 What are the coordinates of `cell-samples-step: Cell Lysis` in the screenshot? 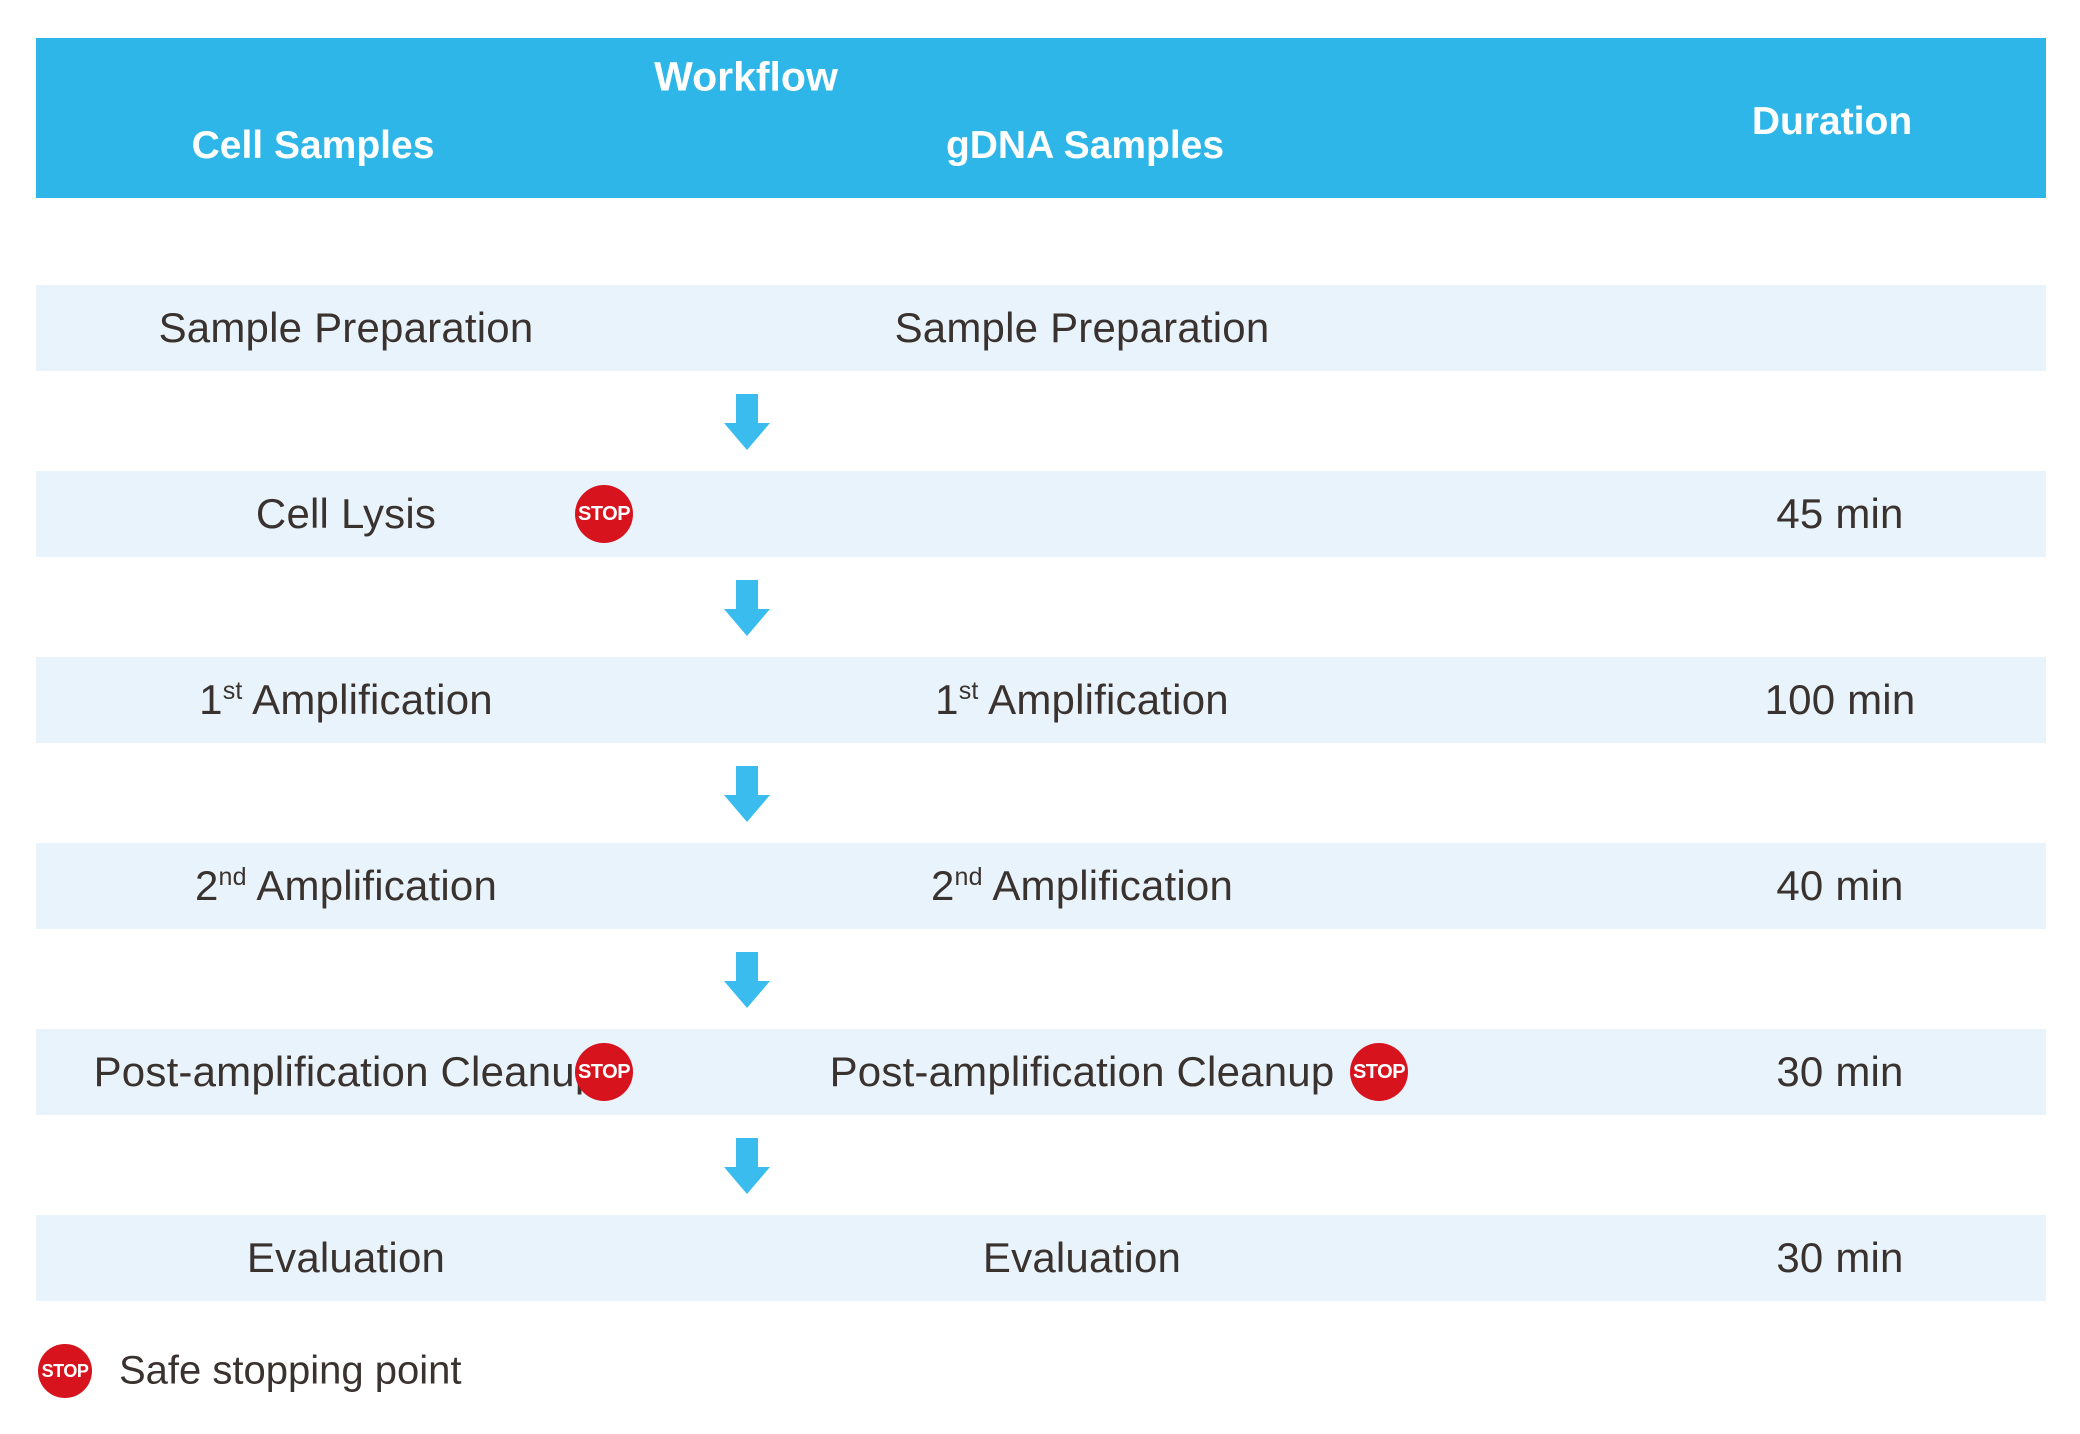 It's located at (346, 514).